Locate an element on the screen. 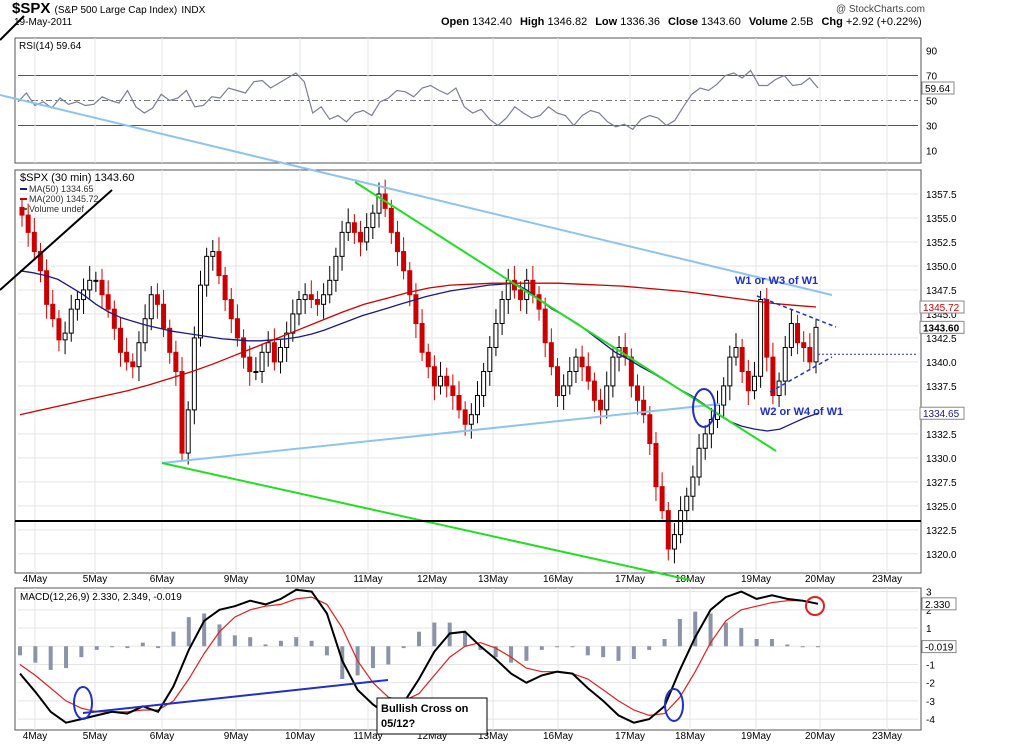  price-xtick-label: 17May is located at coordinates (630, 579).